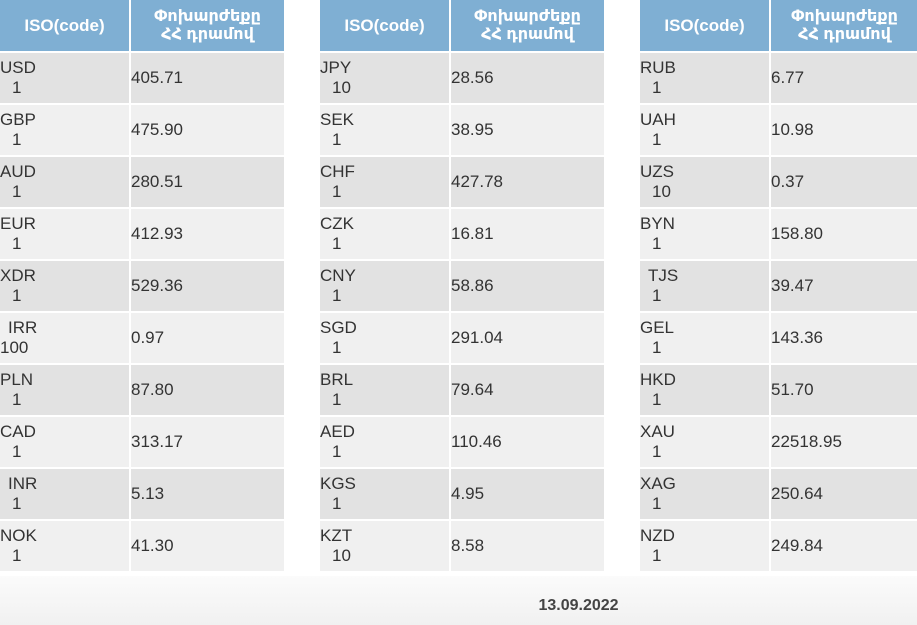 This screenshot has height=625, width=917. Describe the element at coordinates (207, 16) in the screenshot. I see `rate-header-line-1: Փոխարժեքը` at that location.